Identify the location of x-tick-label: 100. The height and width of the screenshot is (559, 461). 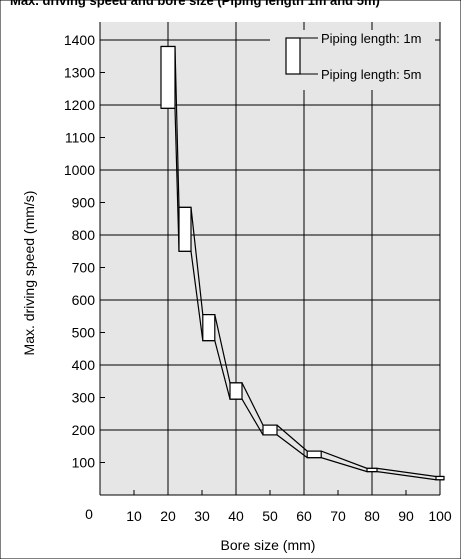
(440, 516).